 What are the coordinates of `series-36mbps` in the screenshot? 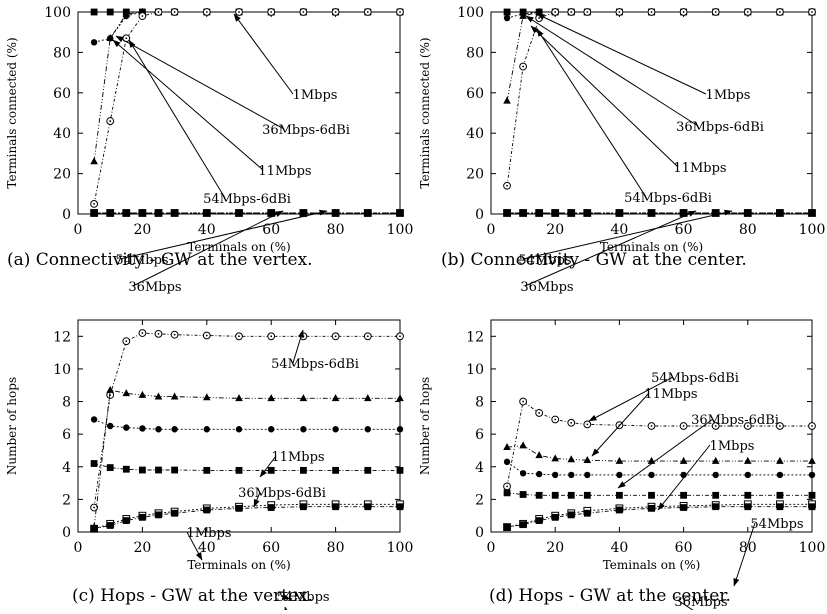 It's located at (659, 213).